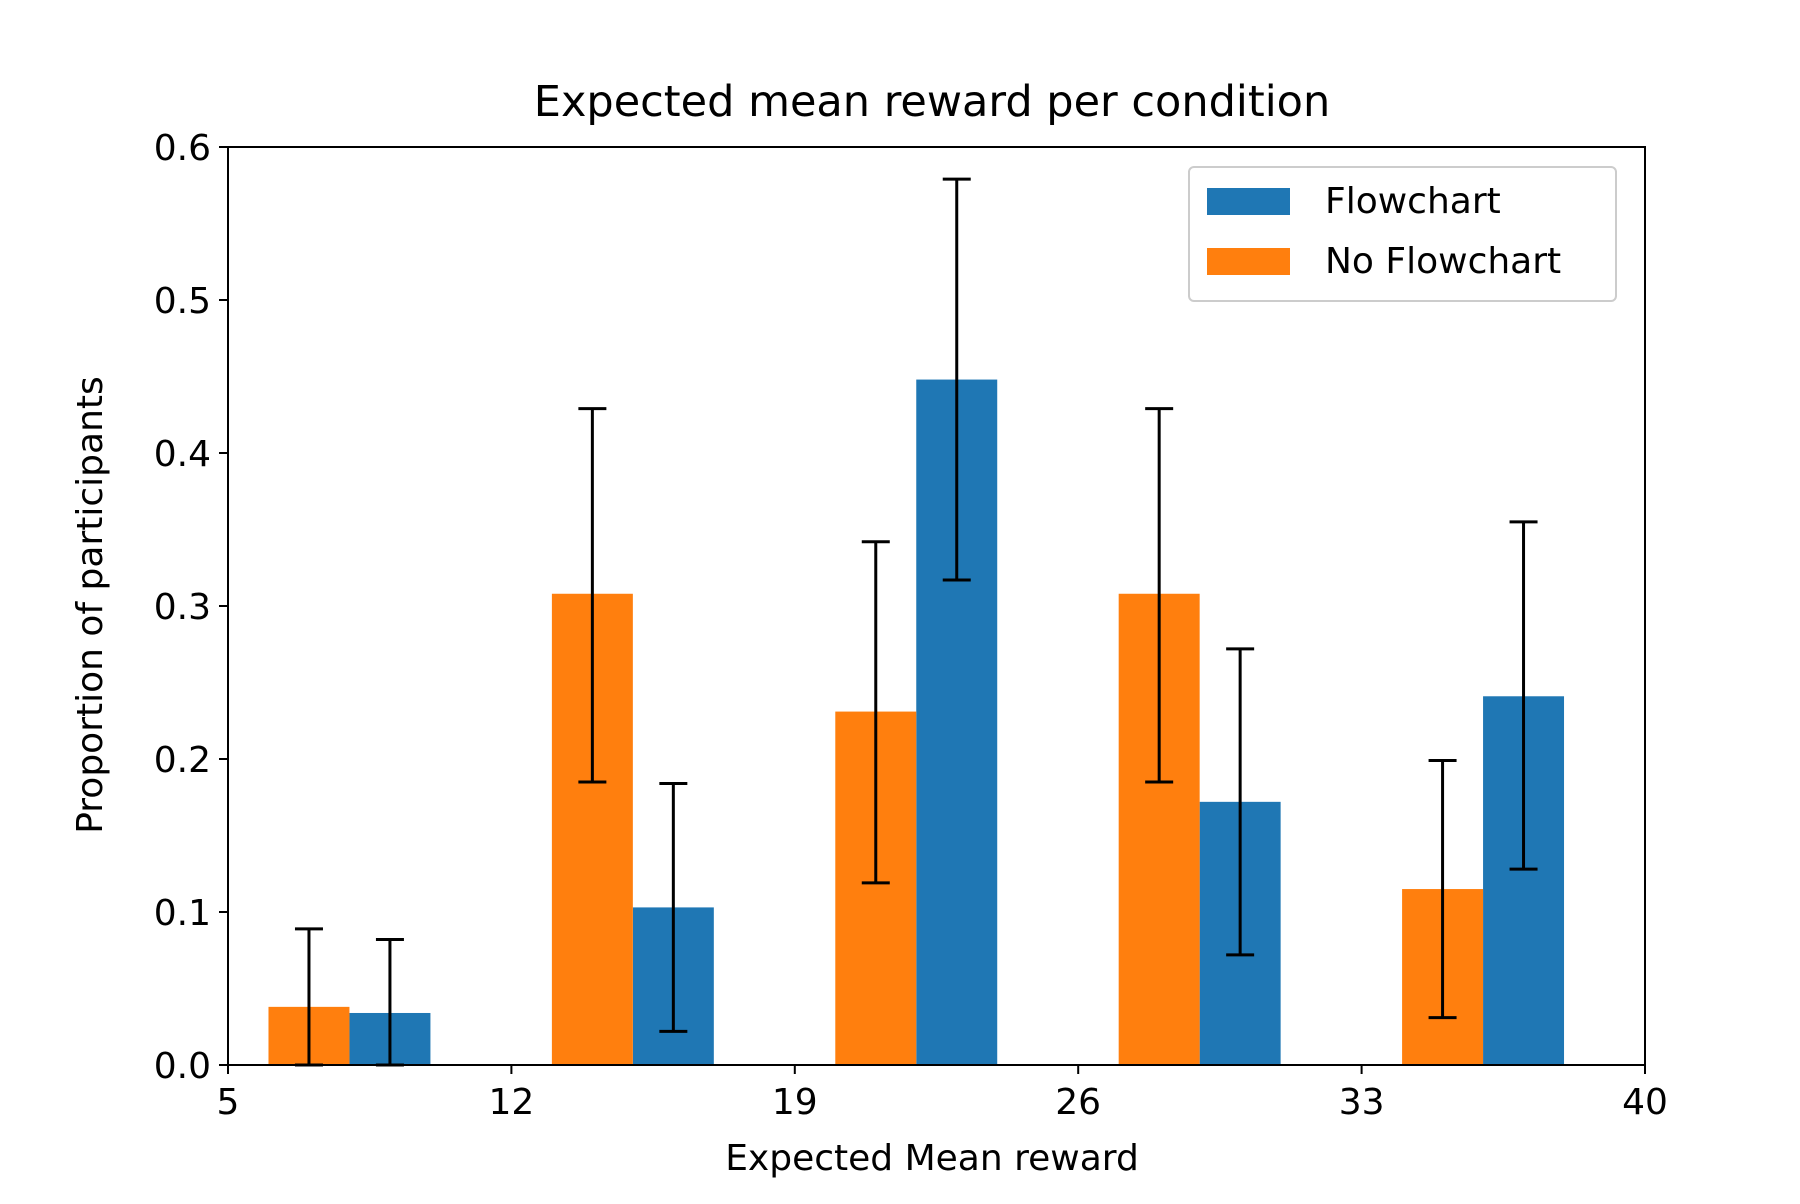 Image resolution: width=1800 pixels, height=1204 pixels. Describe the element at coordinates (932, 1158) in the screenshot. I see `x-axis-label: Expected Mean reward` at that location.